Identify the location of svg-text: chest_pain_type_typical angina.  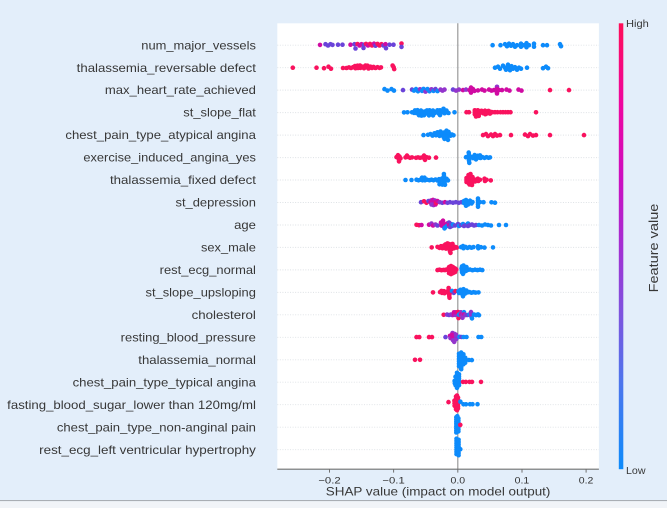
(165, 382).